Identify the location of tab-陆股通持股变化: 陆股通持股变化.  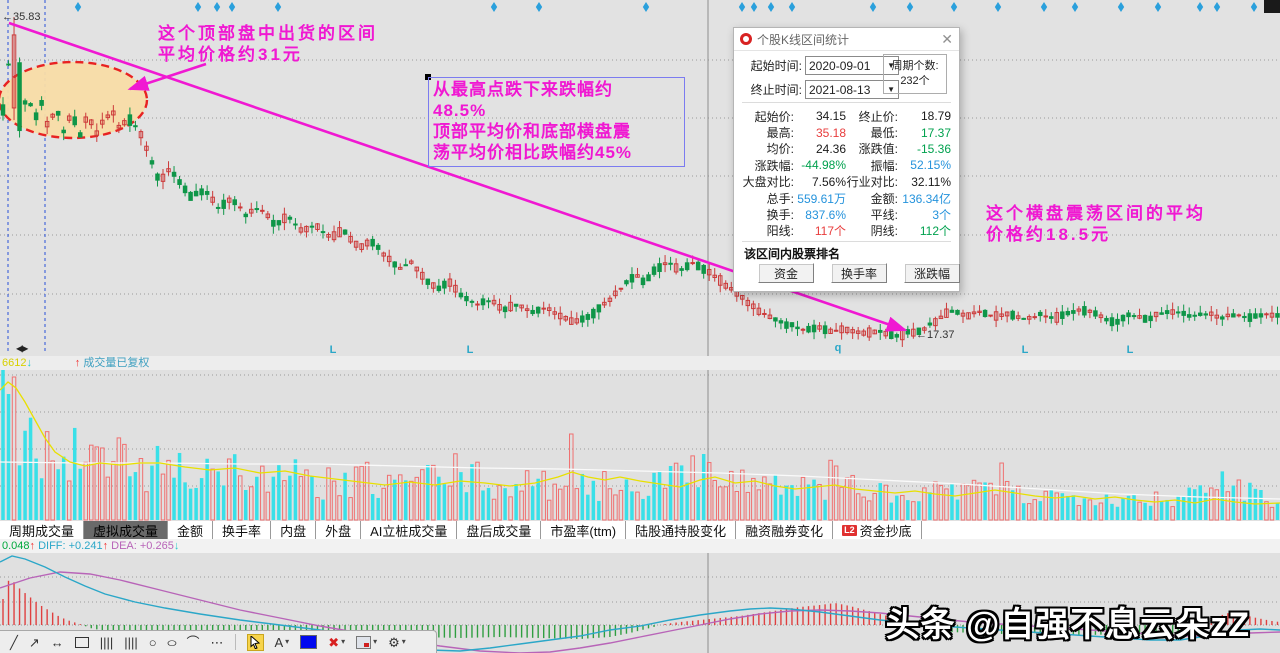
(681, 530).